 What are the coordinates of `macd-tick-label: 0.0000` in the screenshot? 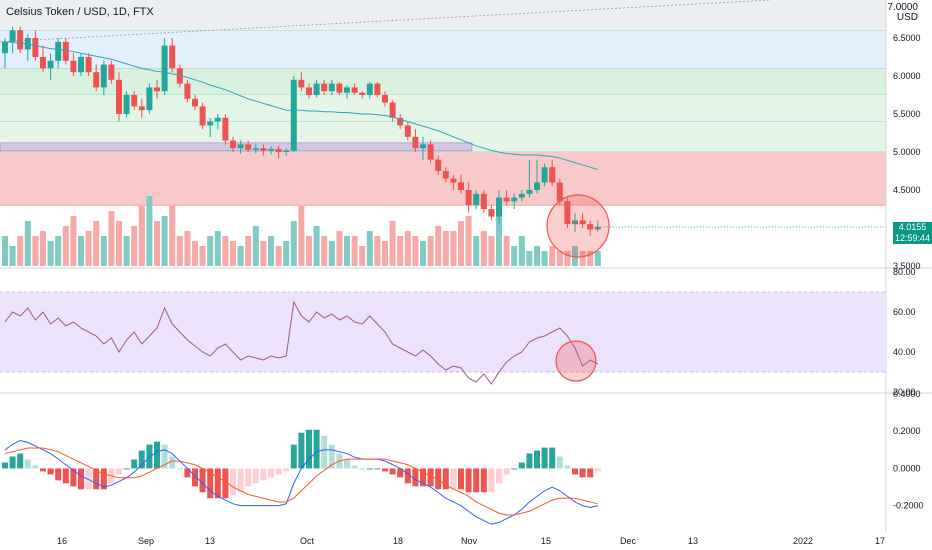 It's located at (907, 468).